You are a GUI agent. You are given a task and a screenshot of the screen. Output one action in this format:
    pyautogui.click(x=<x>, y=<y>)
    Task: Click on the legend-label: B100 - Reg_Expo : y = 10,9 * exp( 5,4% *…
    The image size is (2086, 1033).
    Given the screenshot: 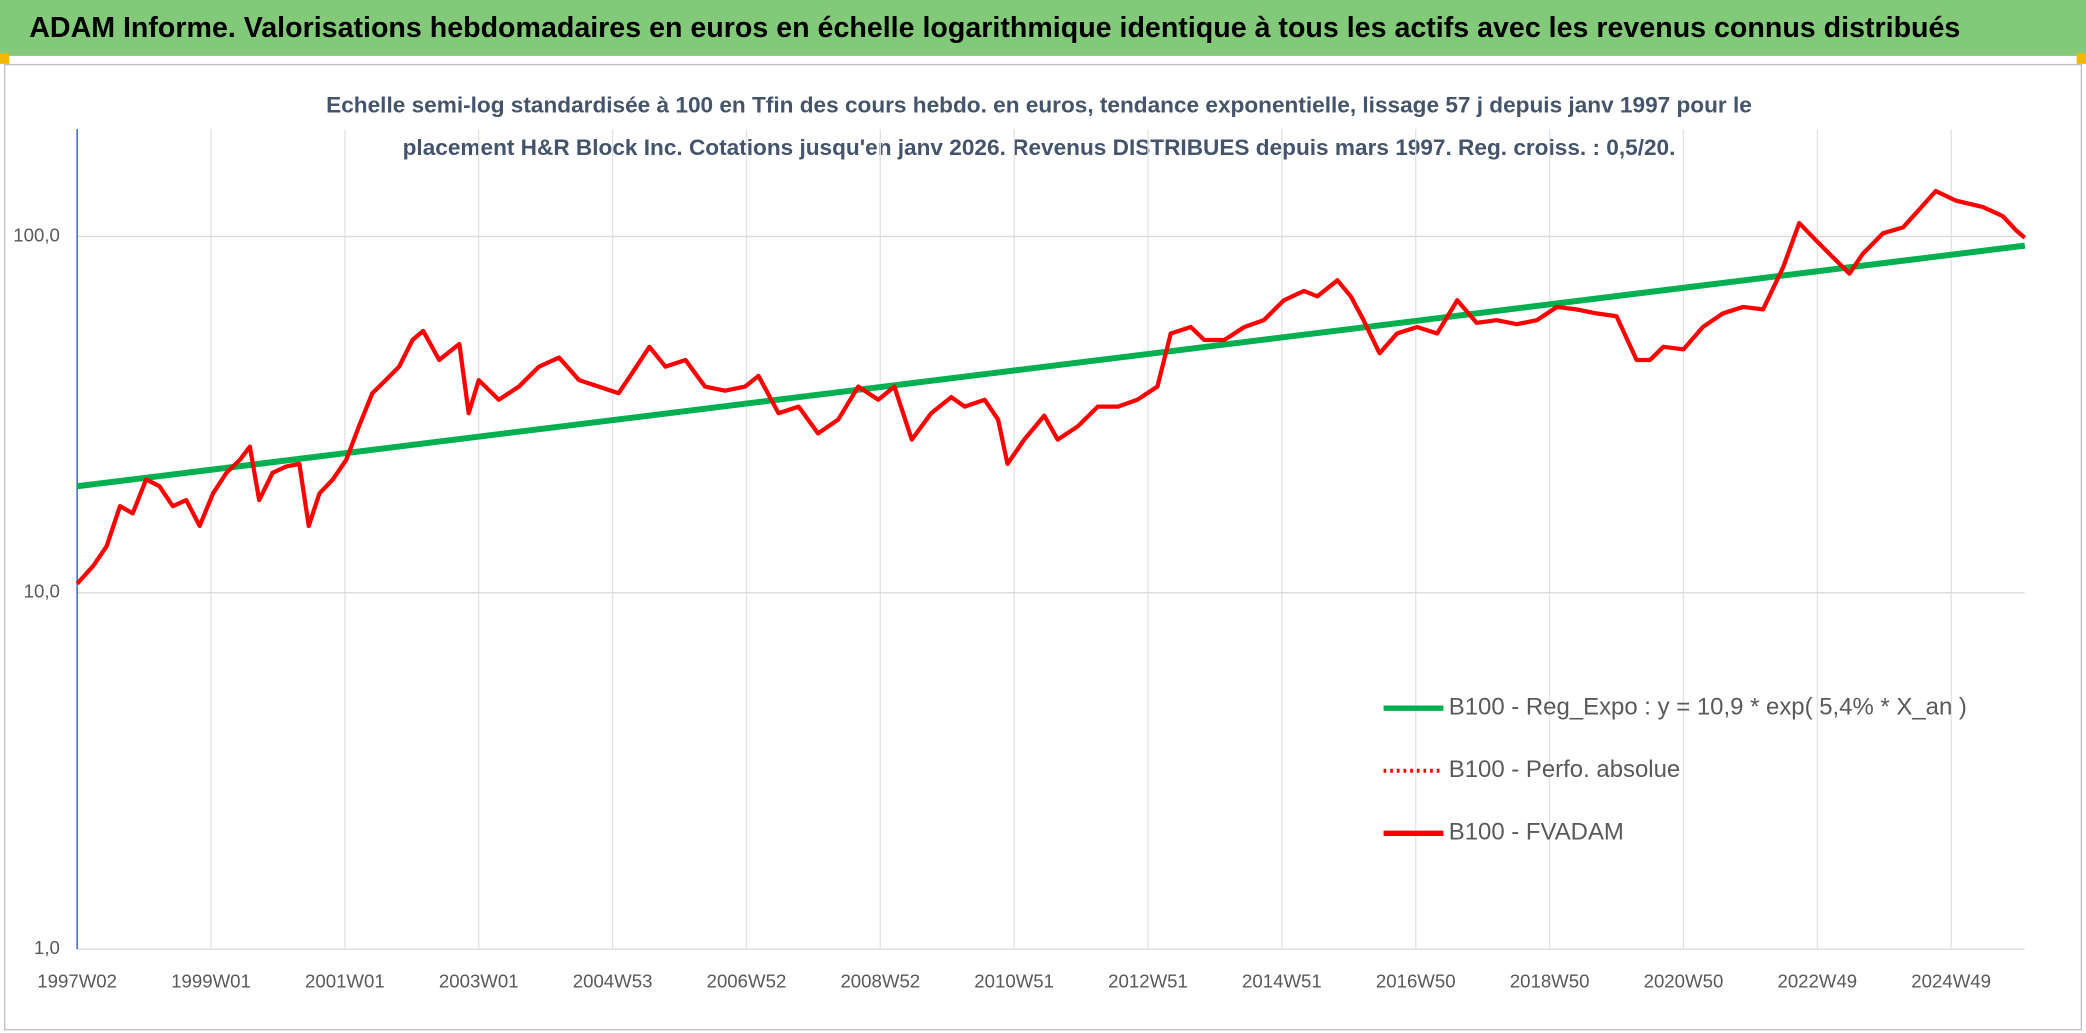 What is the action you would take?
    pyautogui.click(x=1708, y=707)
    